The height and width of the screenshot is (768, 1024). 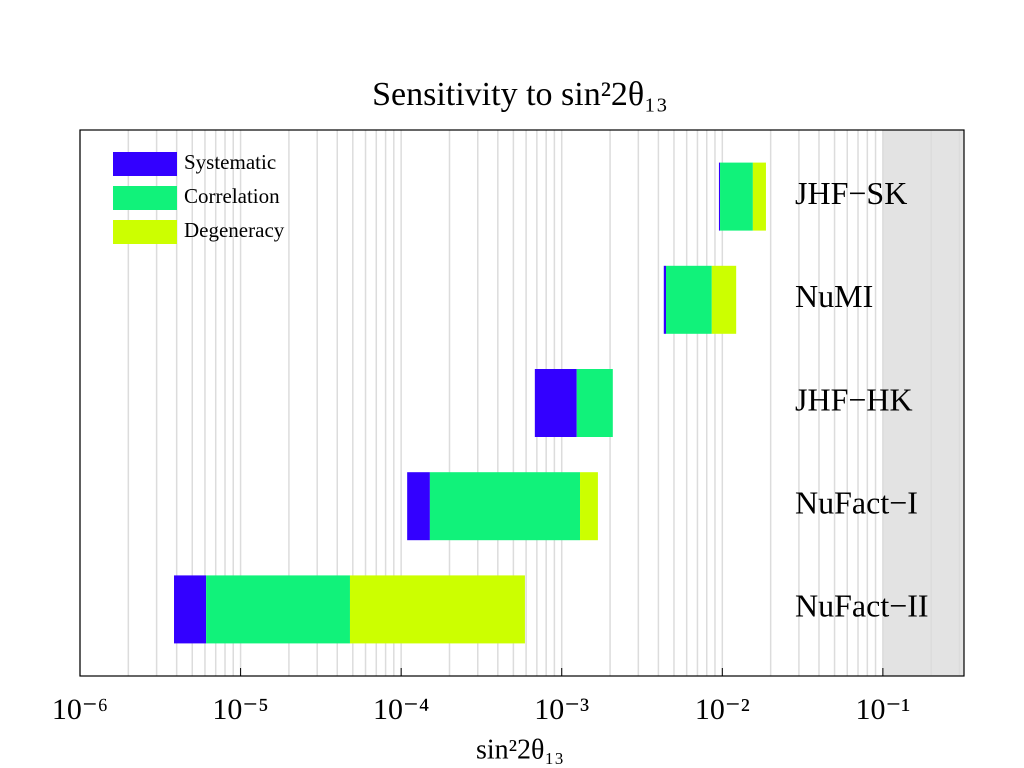 What do you see at coordinates (856, 503) in the screenshot?
I see `category-label: NuFact−I` at bounding box center [856, 503].